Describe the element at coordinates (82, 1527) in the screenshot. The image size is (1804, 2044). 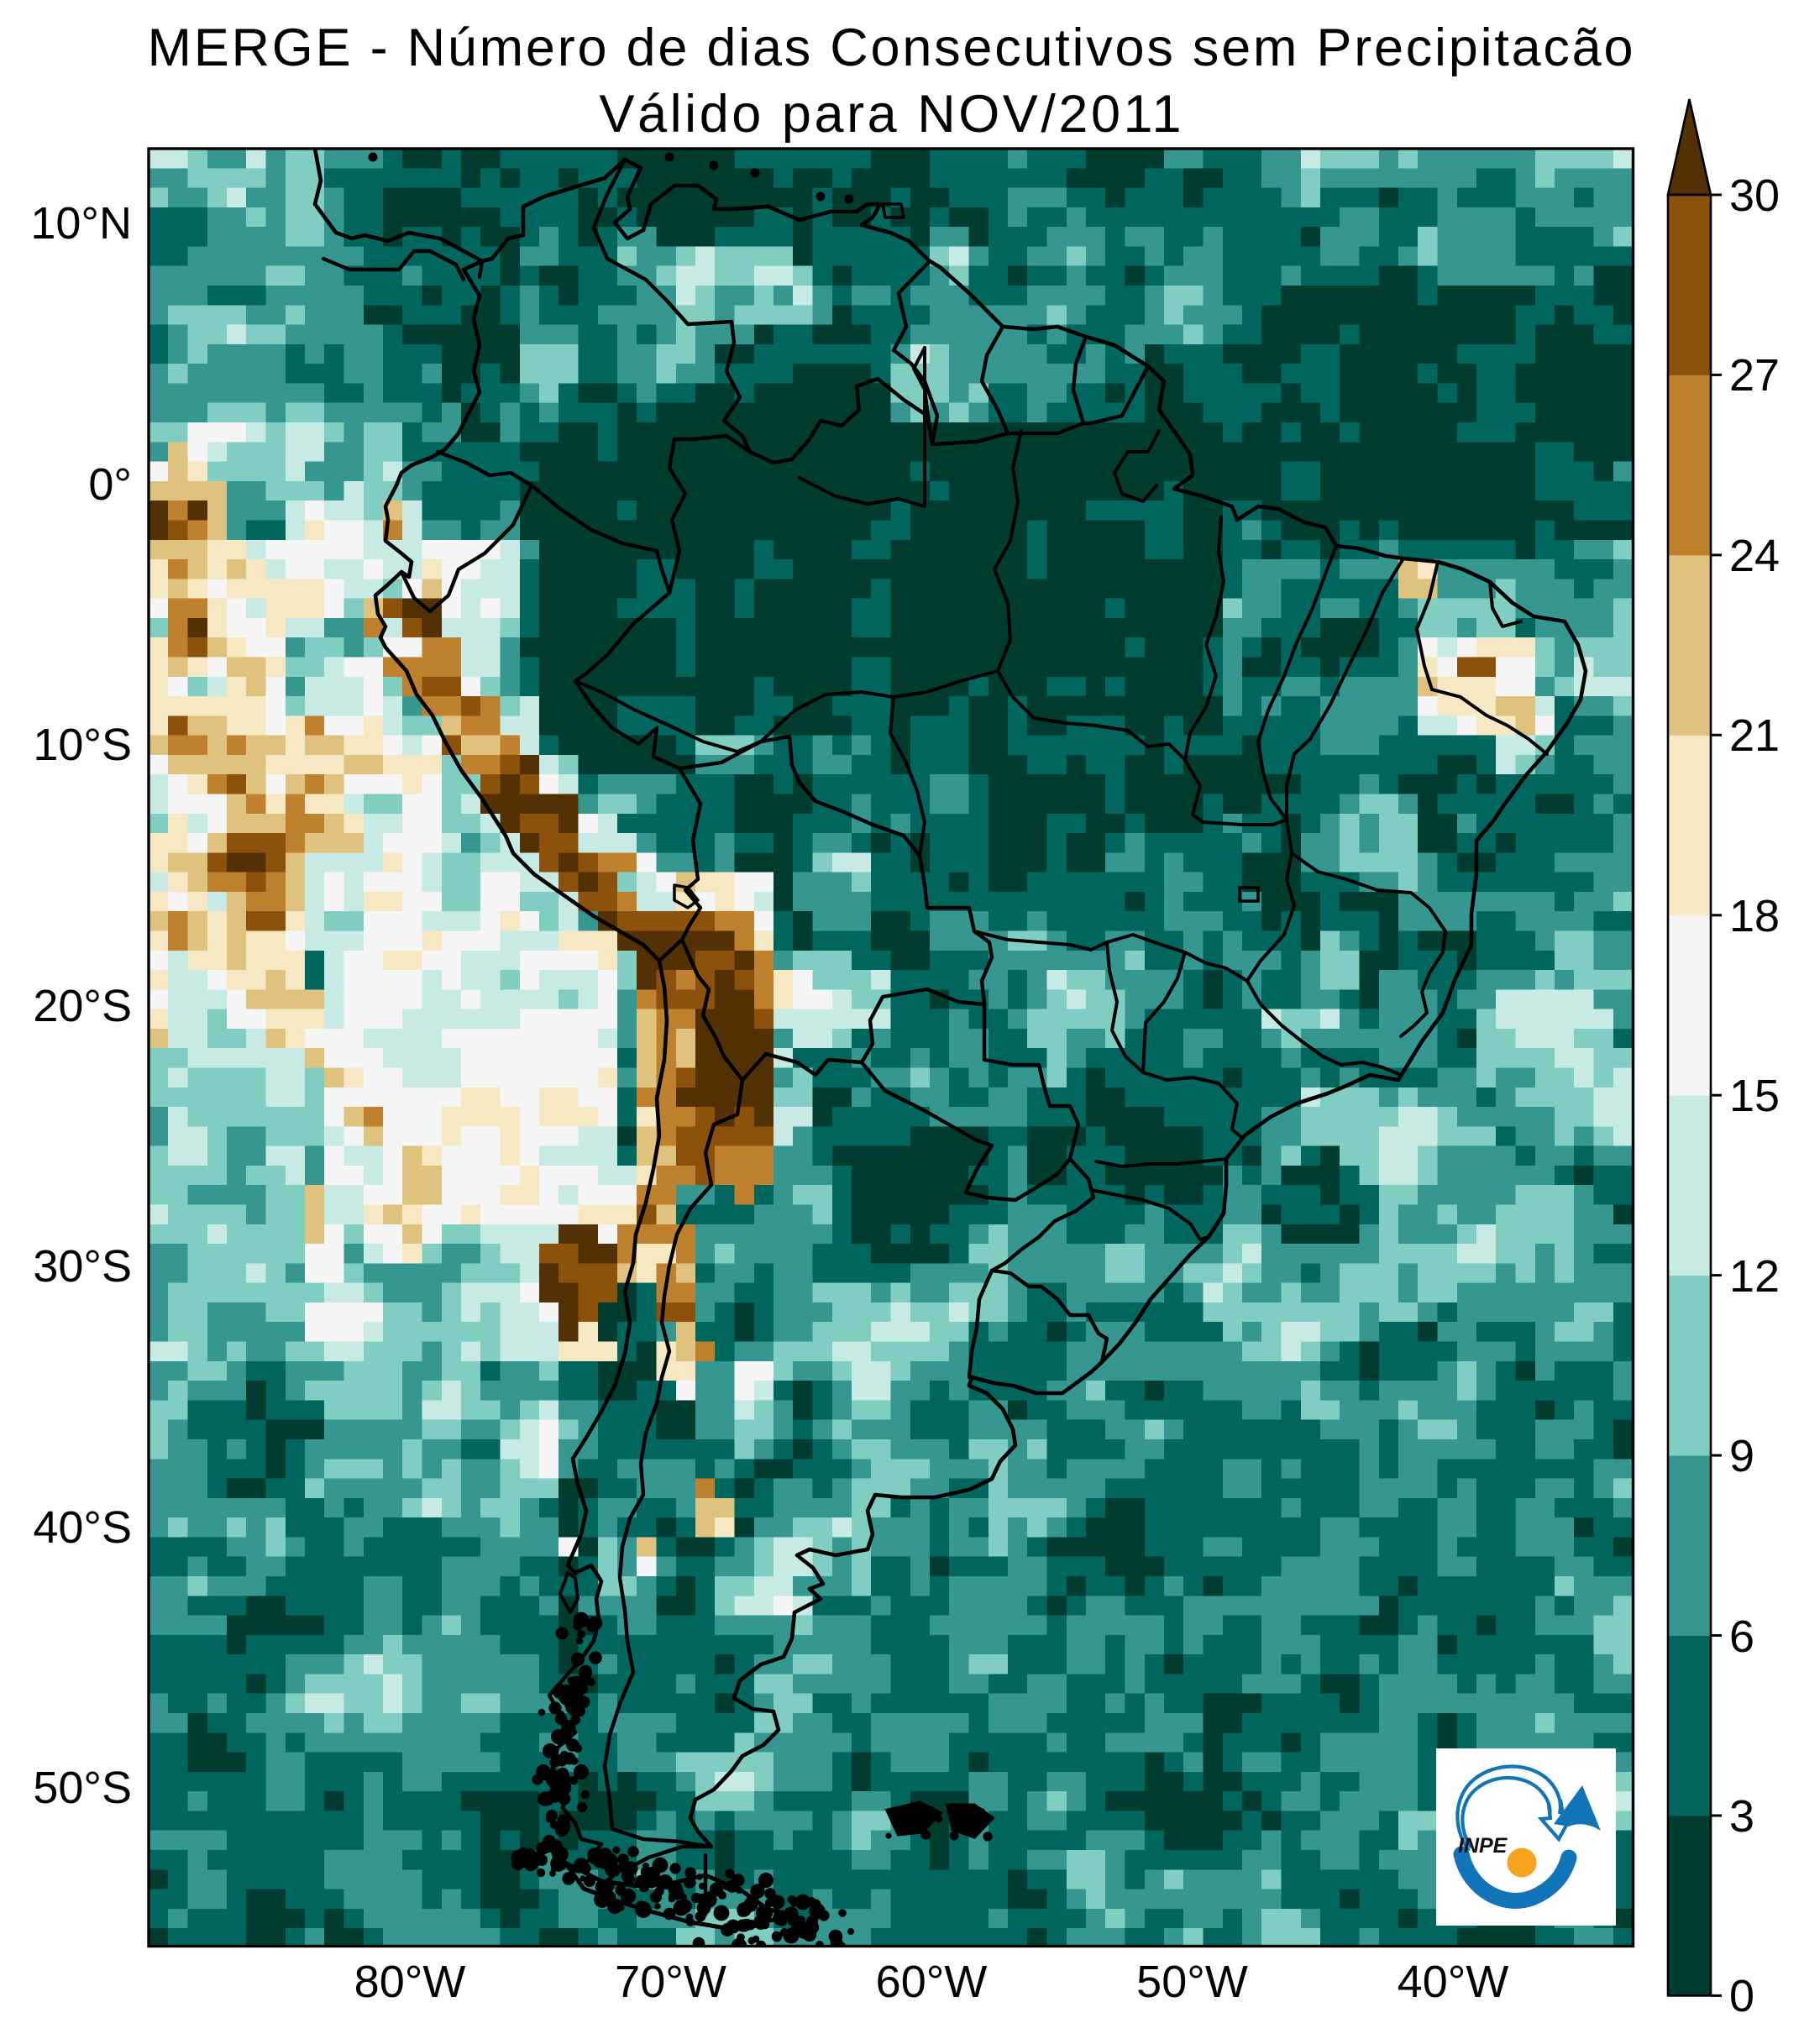
I see `svg-text: 40°S` at that location.